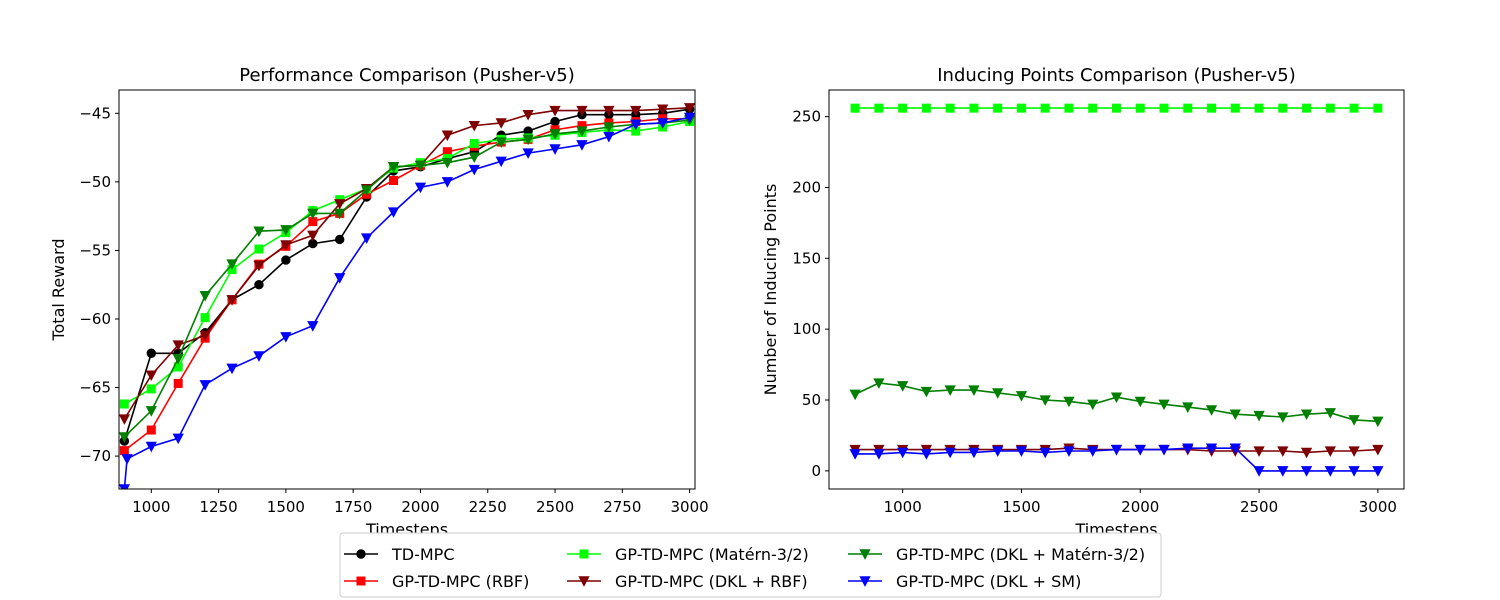 This screenshot has height=600, width=1500. What do you see at coordinates (95, 250) in the screenshot?
I see `y-tick-label: −55` at bounding box center [95, 250].